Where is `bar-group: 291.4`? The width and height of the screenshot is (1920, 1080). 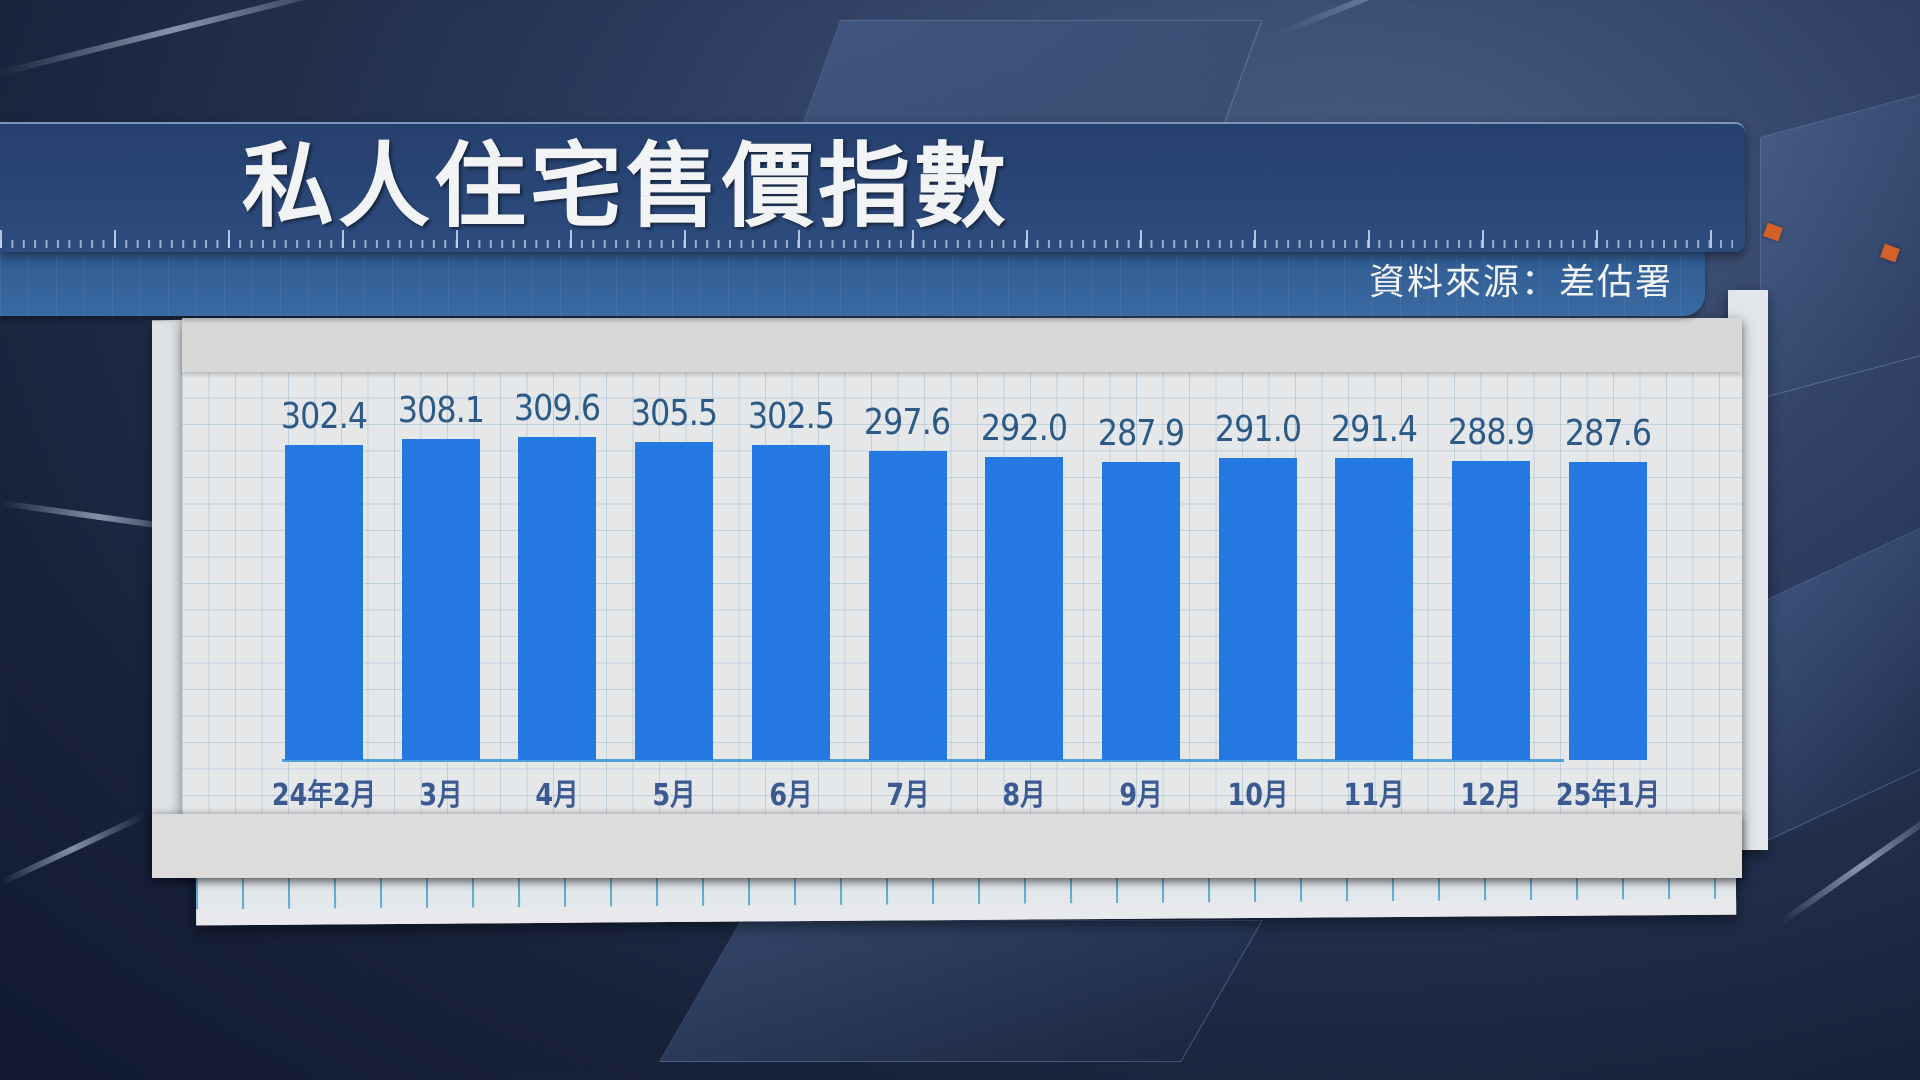
bar-group: 291.4 is located at coordinates (1374, 584).